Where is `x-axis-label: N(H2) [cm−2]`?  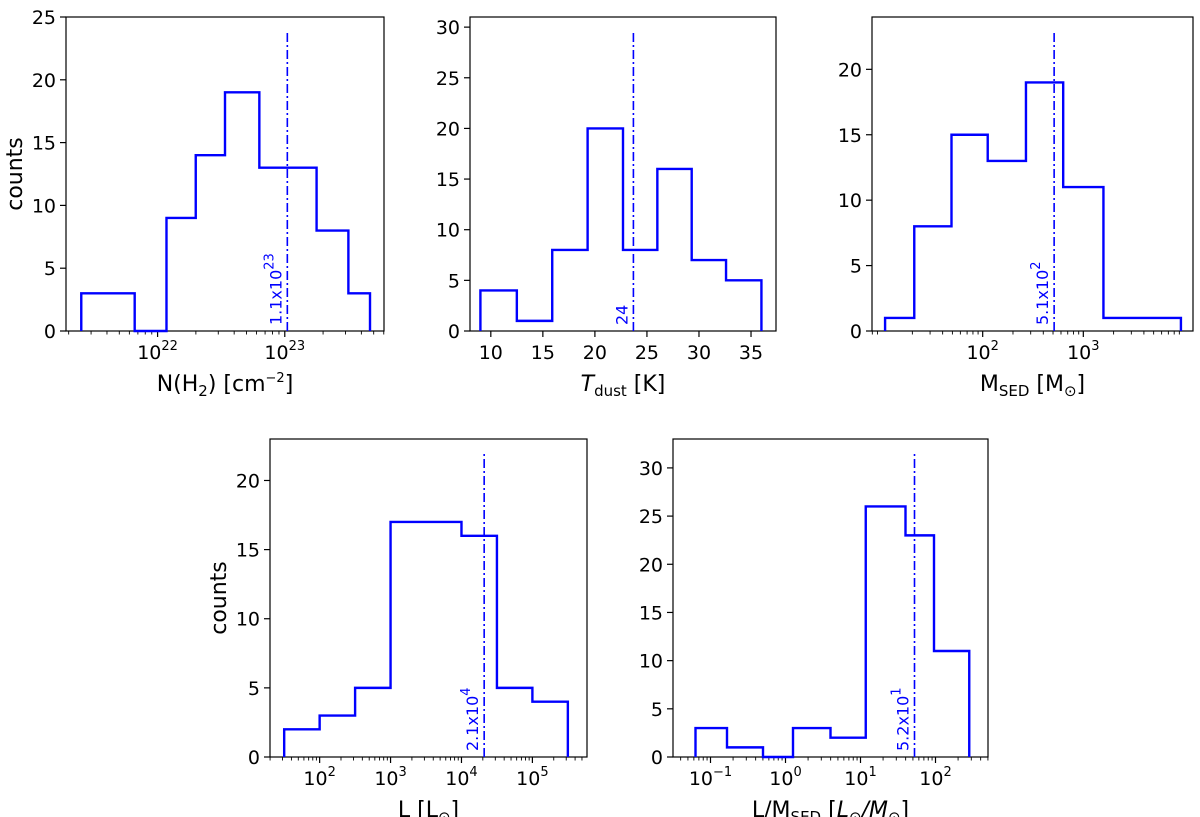
x-axis-label: N(H2) [cm−2] is located at coordinates (225, 385).